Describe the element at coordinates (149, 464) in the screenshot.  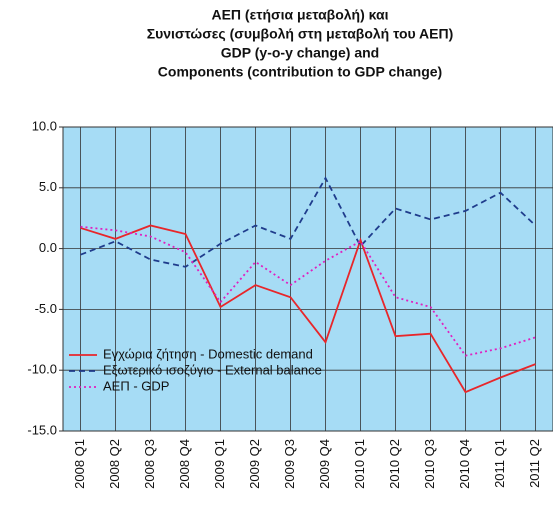
I see `x-tick-label: 2008 Q3` at that location.